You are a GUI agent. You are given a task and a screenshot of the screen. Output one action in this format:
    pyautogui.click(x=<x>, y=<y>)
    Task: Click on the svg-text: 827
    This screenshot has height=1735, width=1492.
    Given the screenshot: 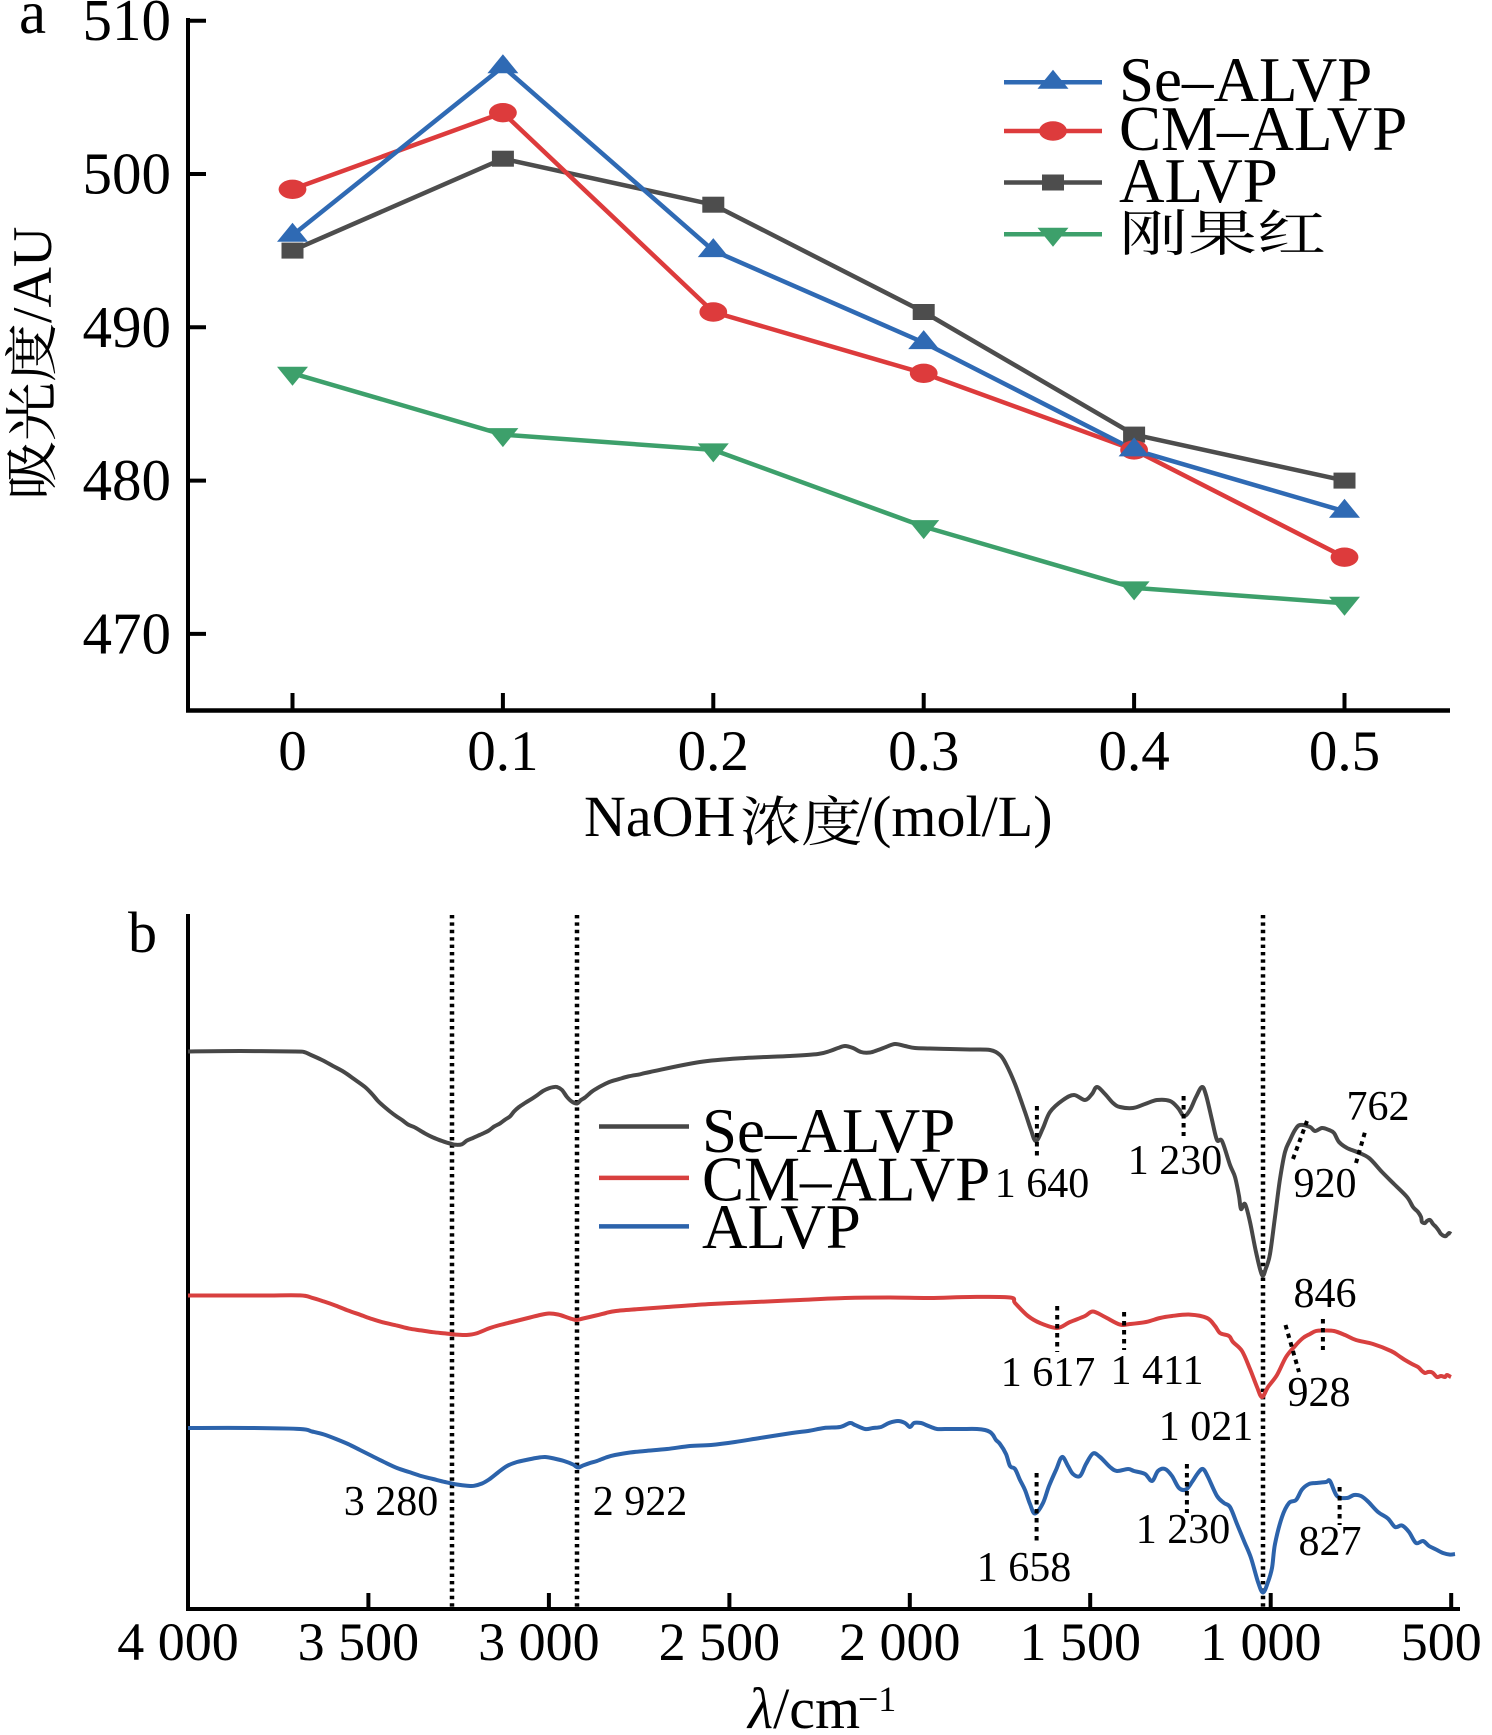 What is the action you would take?
    pyautogui.click(x=1330, y=1542)
    